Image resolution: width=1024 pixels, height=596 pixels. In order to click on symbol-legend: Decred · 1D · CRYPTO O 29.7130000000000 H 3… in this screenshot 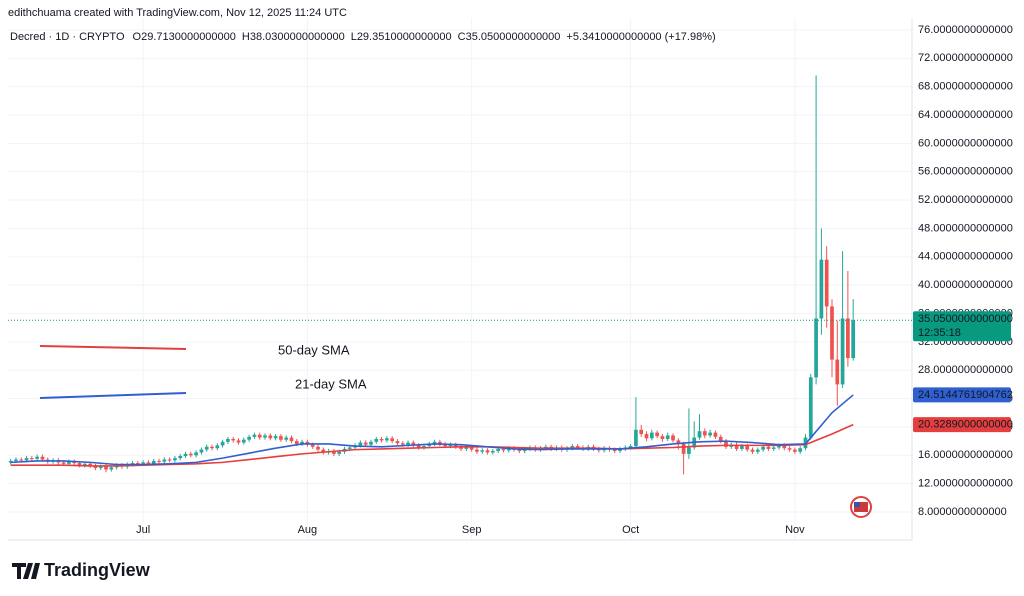, I will do `click(363, 37)`.